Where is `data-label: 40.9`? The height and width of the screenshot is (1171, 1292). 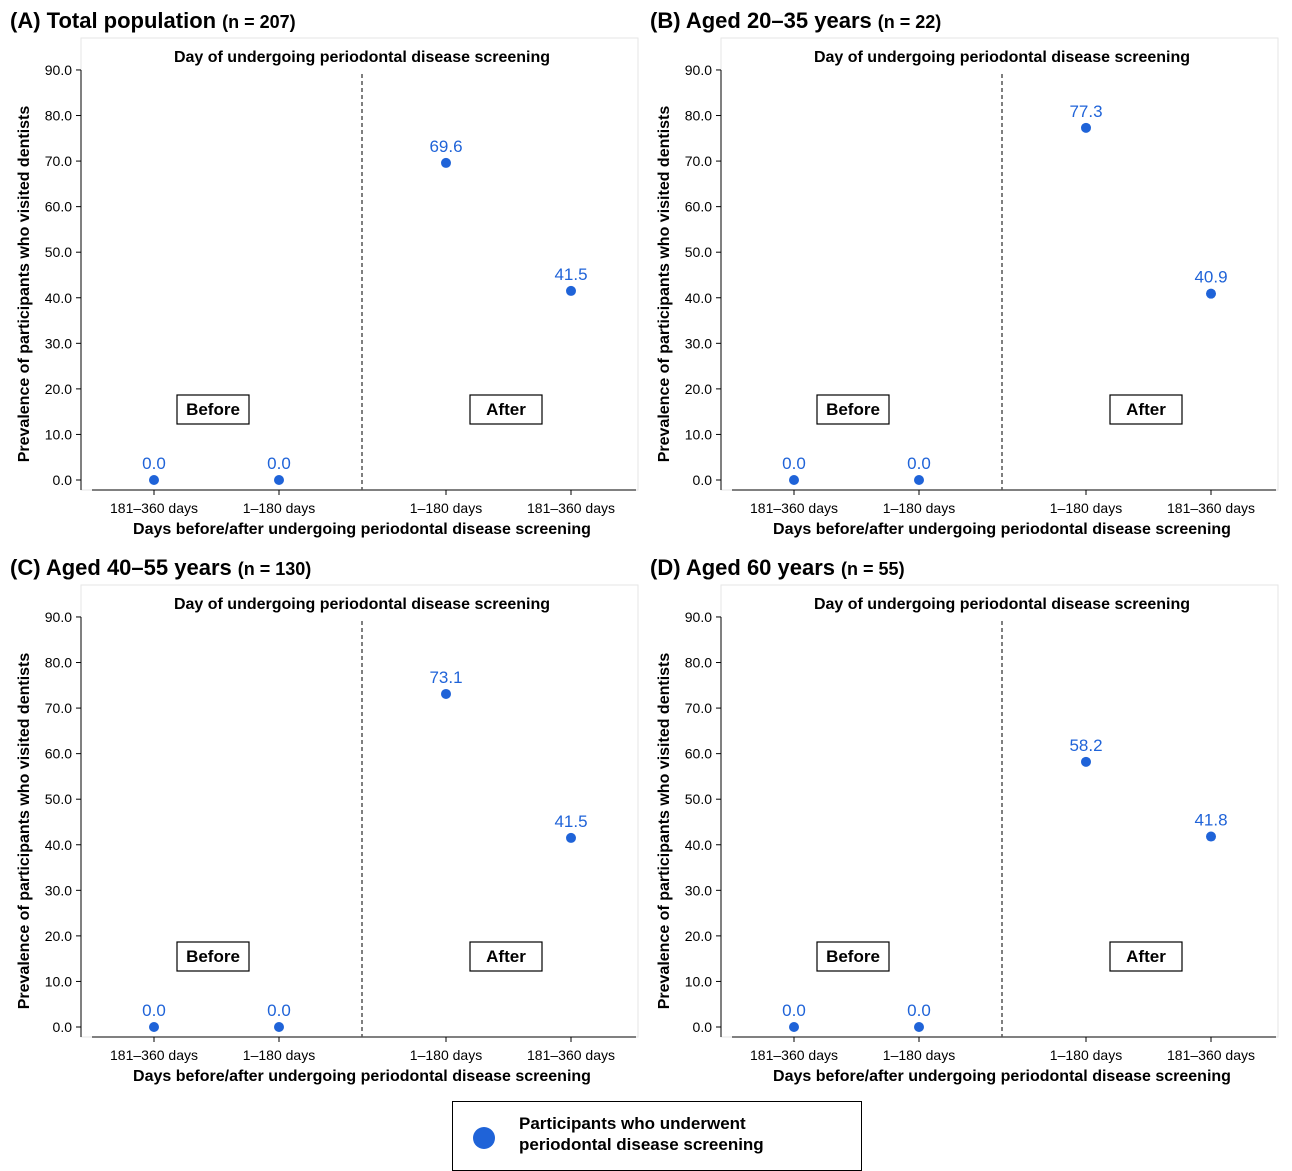 data-label: 40.9 is located at coordinates (1210, 277).